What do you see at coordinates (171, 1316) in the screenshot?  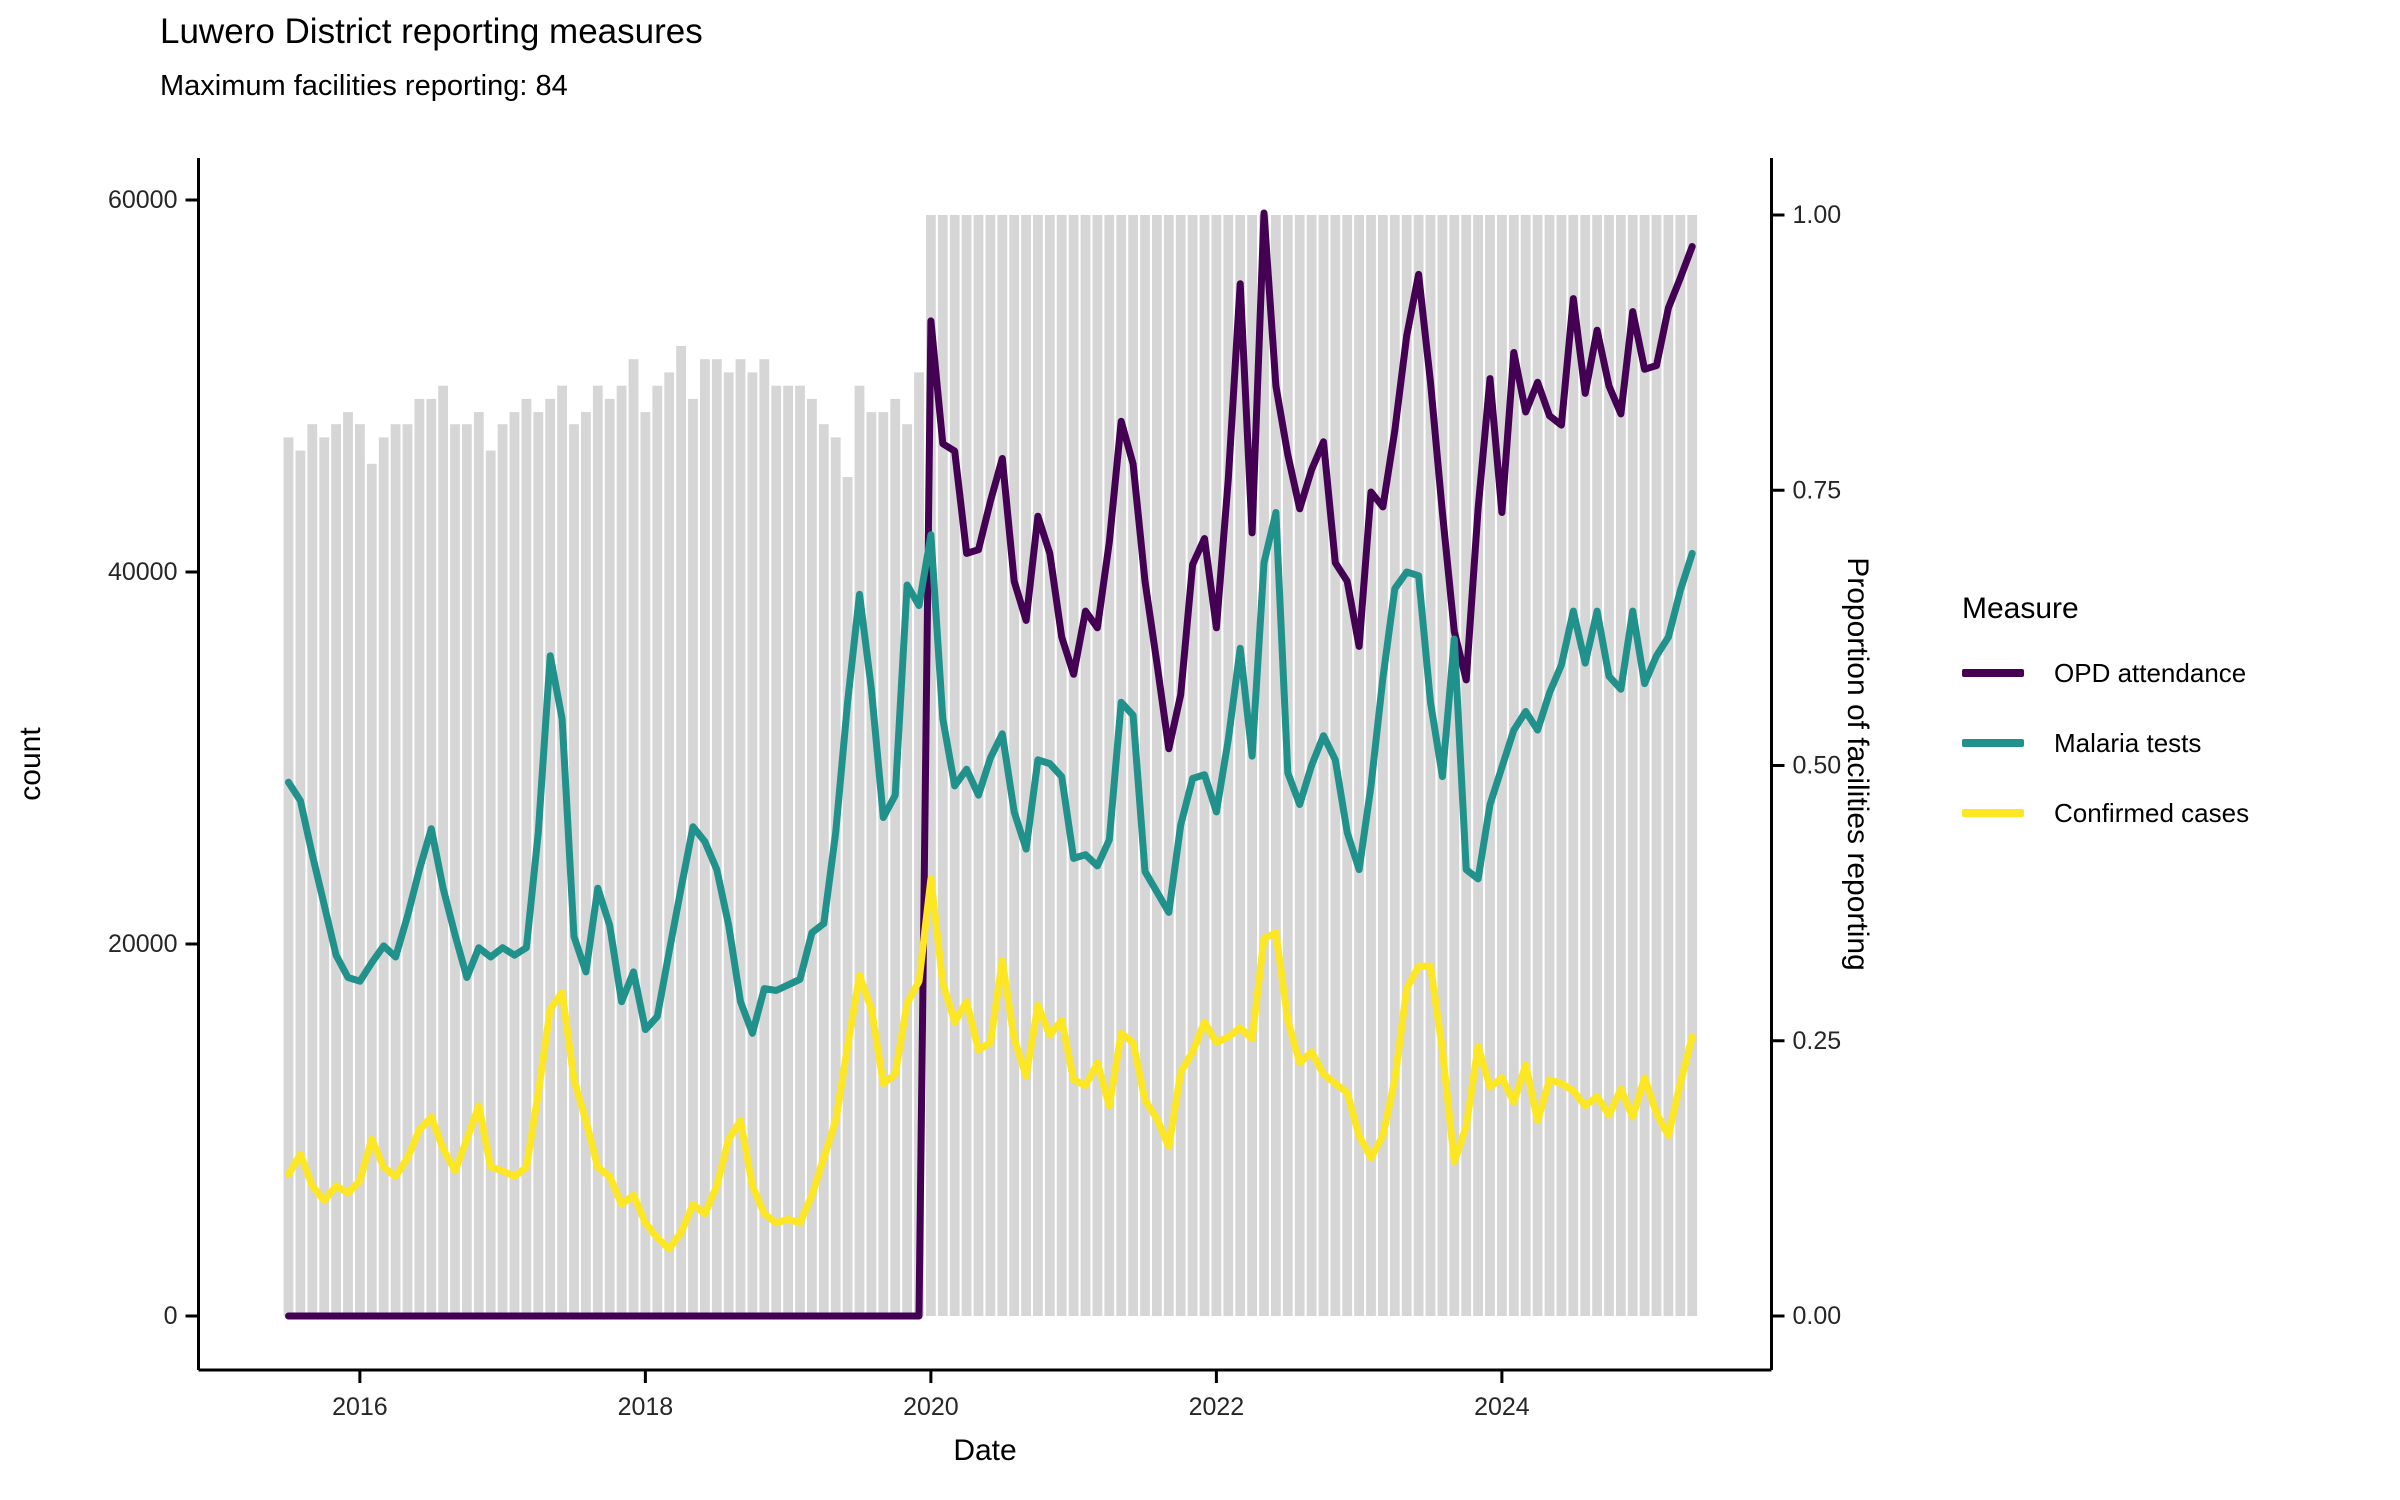 I see `y-tick-label: 0` at bounding box center [171, 1316].